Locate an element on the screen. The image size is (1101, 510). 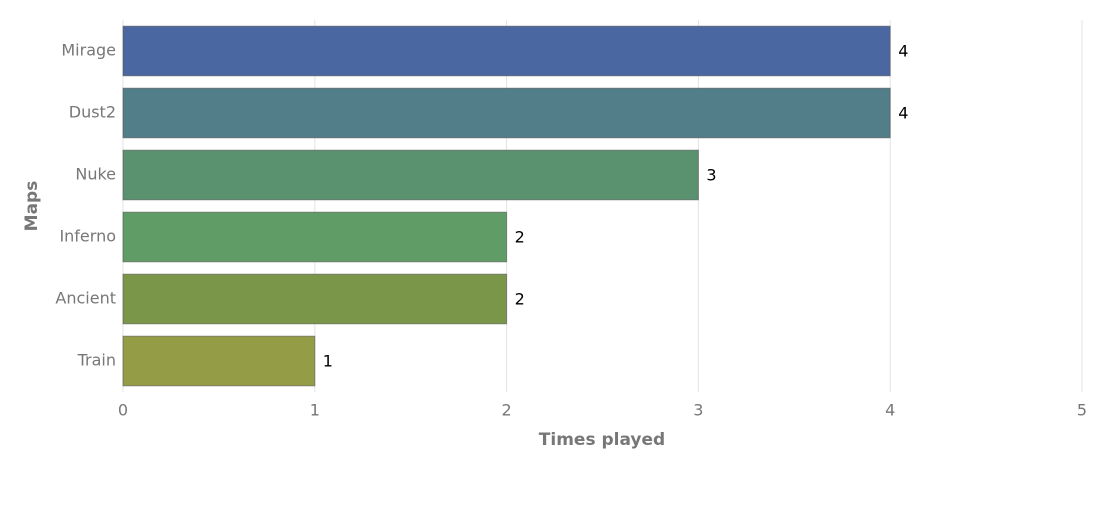
y-axis-title: Maps is located at coordinates (32, 206).